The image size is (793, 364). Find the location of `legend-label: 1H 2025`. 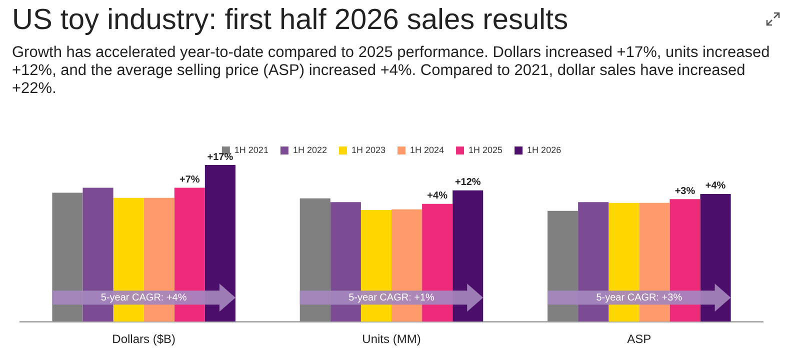

legend-label: 1H 2025 is located at coordinates (485, 149).